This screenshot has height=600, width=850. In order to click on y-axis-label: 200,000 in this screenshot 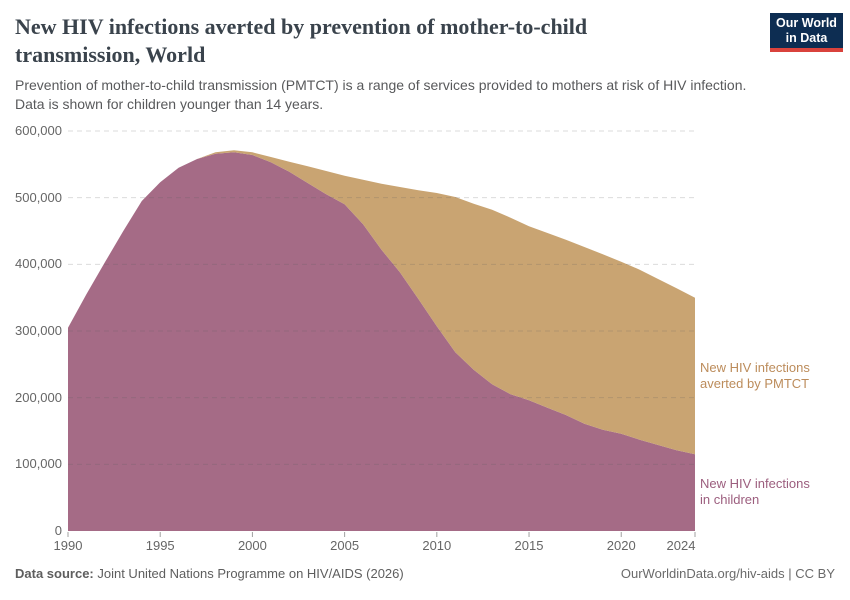, I will do `click(38, 397)`.